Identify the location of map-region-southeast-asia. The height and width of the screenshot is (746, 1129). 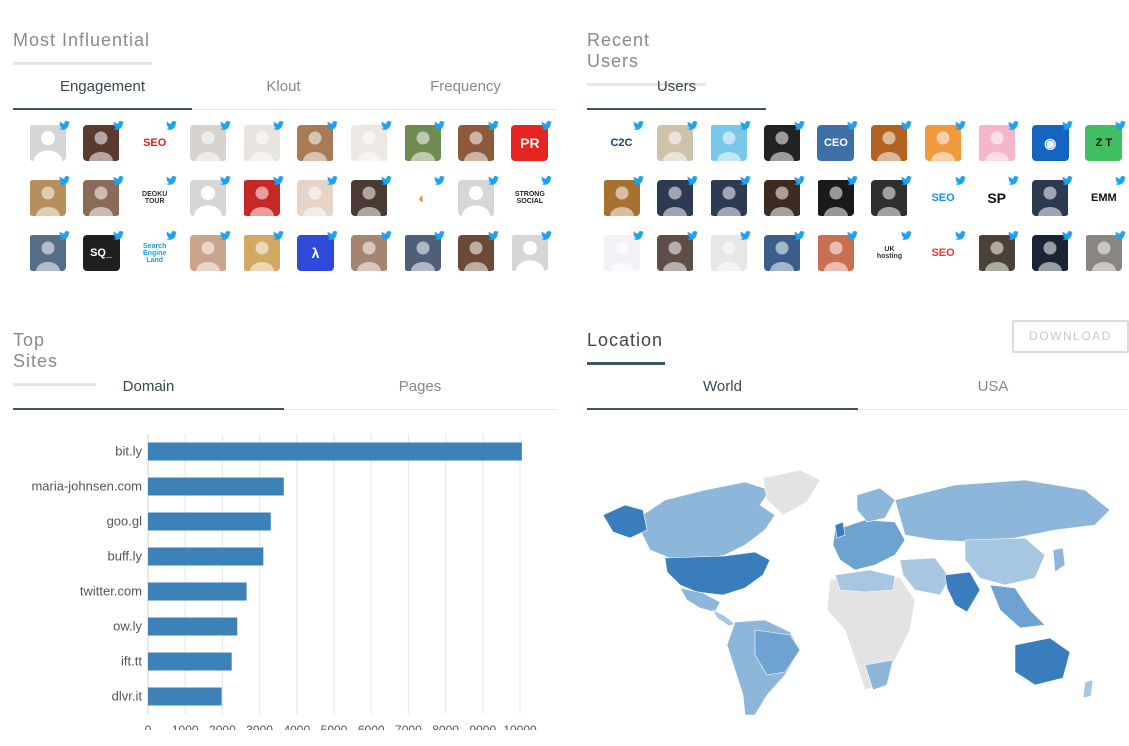
(1017, 606).